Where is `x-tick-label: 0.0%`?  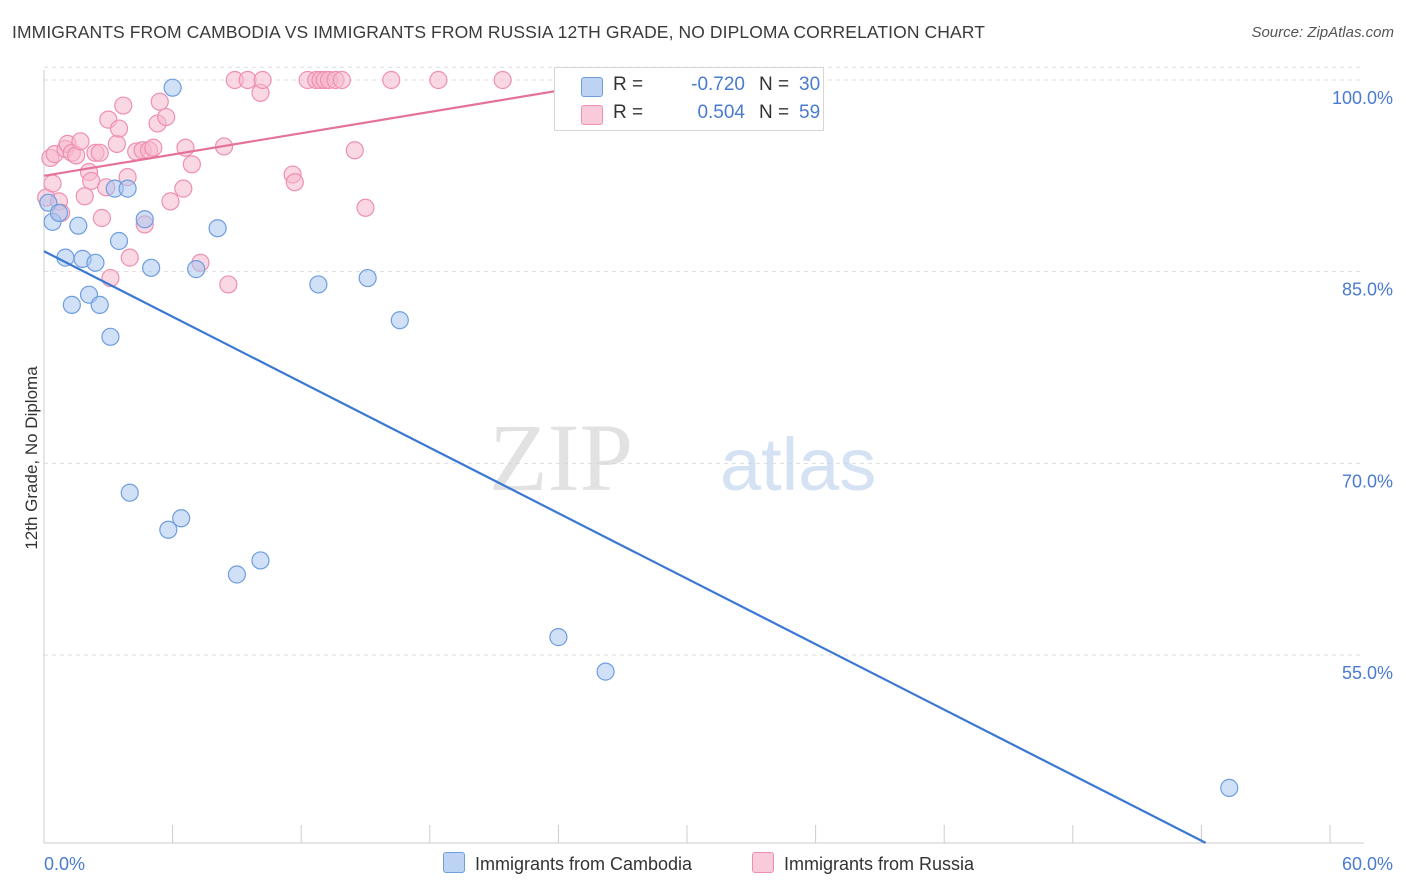 x-tick-label: 0.0% is located at coordinates (64, 864).